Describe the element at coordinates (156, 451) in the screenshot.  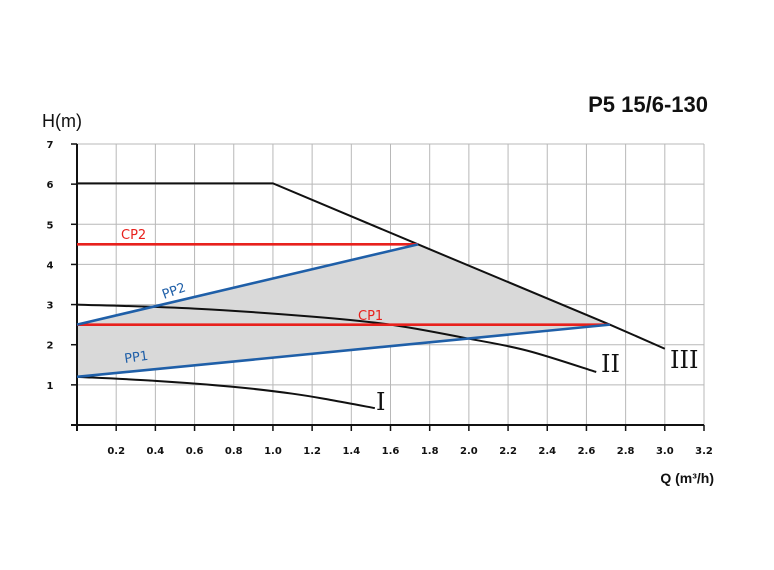
I see `x-tick-label: 0.4` at that location.